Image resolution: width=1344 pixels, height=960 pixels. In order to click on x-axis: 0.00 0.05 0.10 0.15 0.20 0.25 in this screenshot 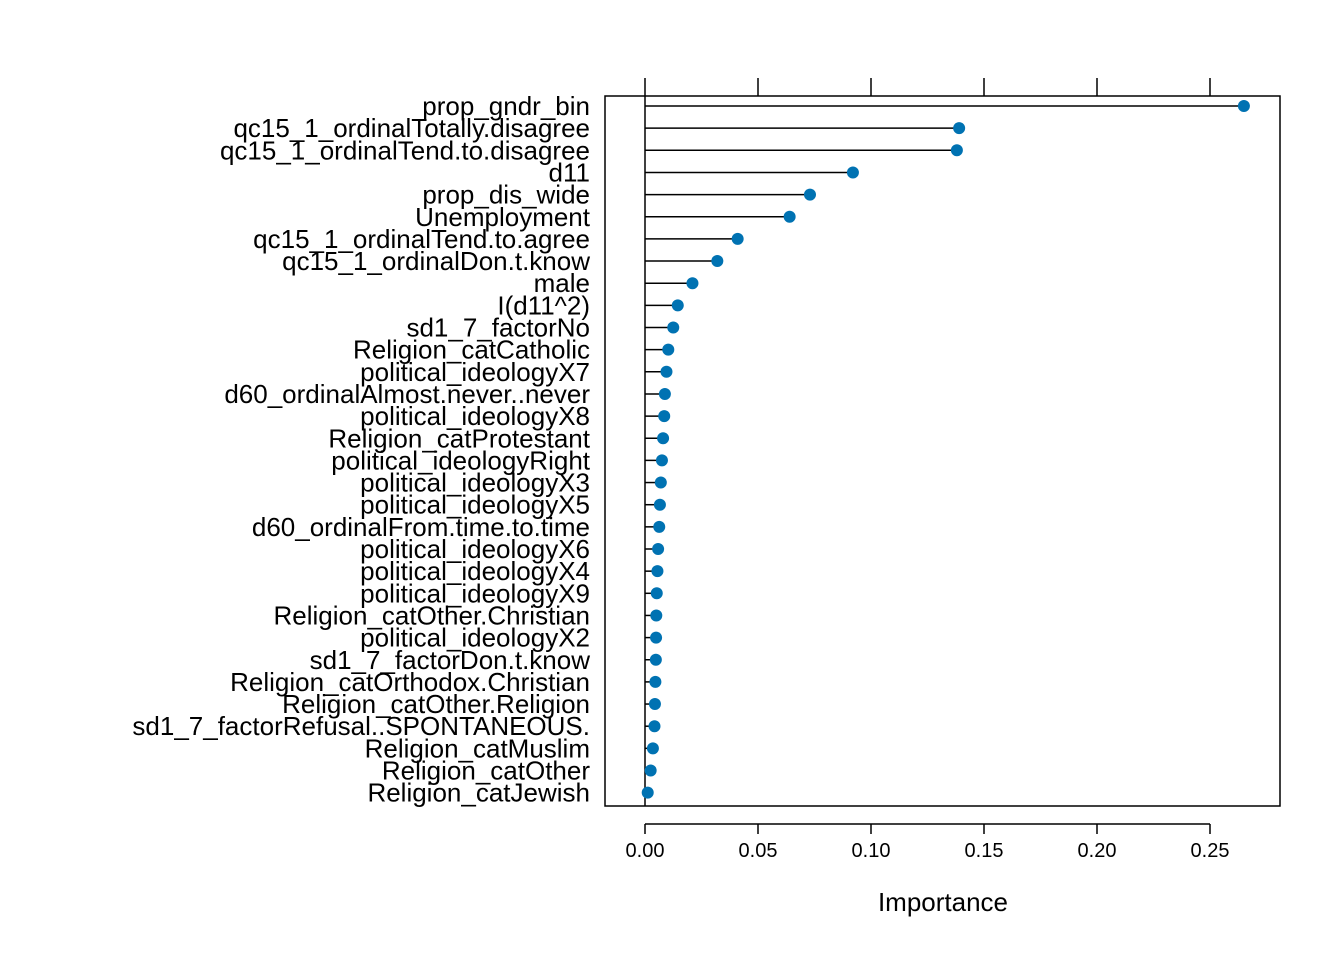, I will do `click(928, 842)`.